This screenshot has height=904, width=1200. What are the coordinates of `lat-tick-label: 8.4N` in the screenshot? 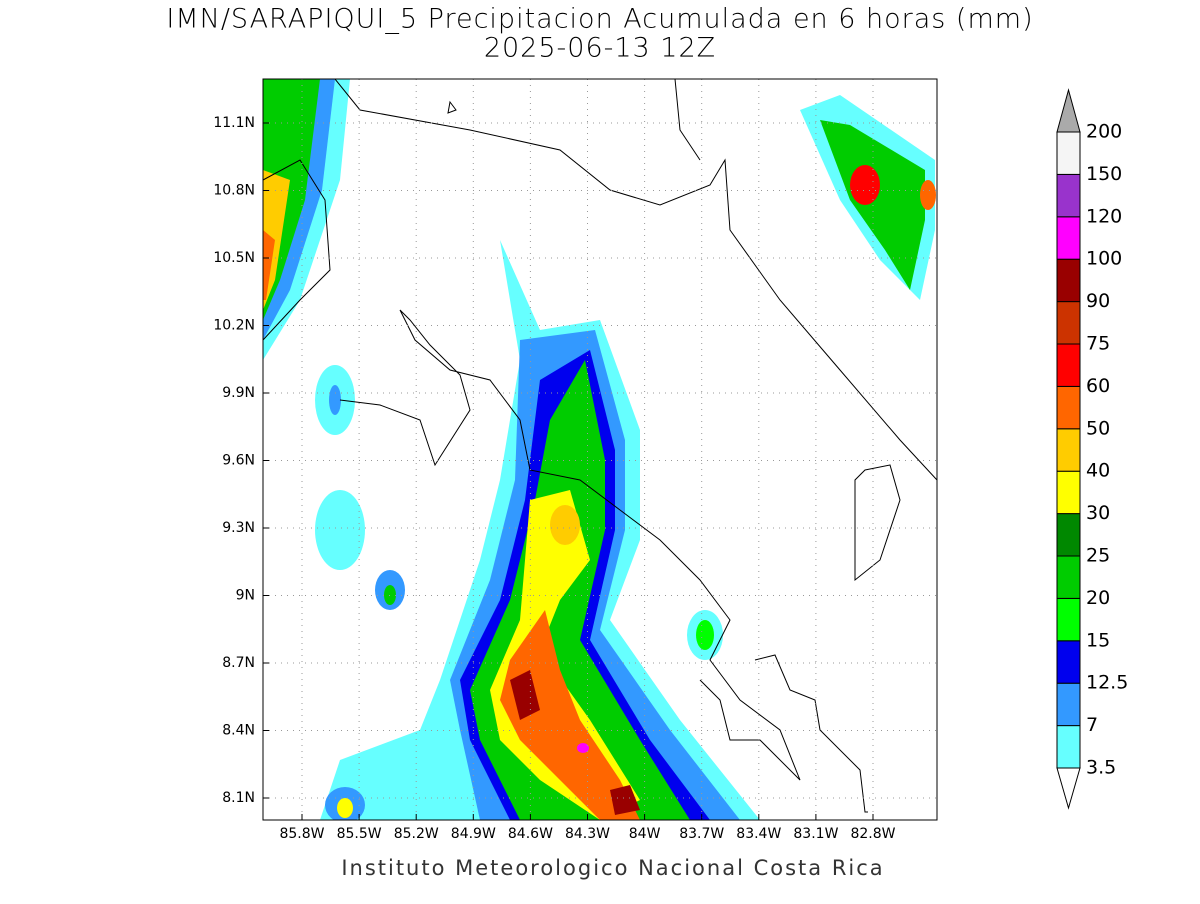 It's located at (238, 731).